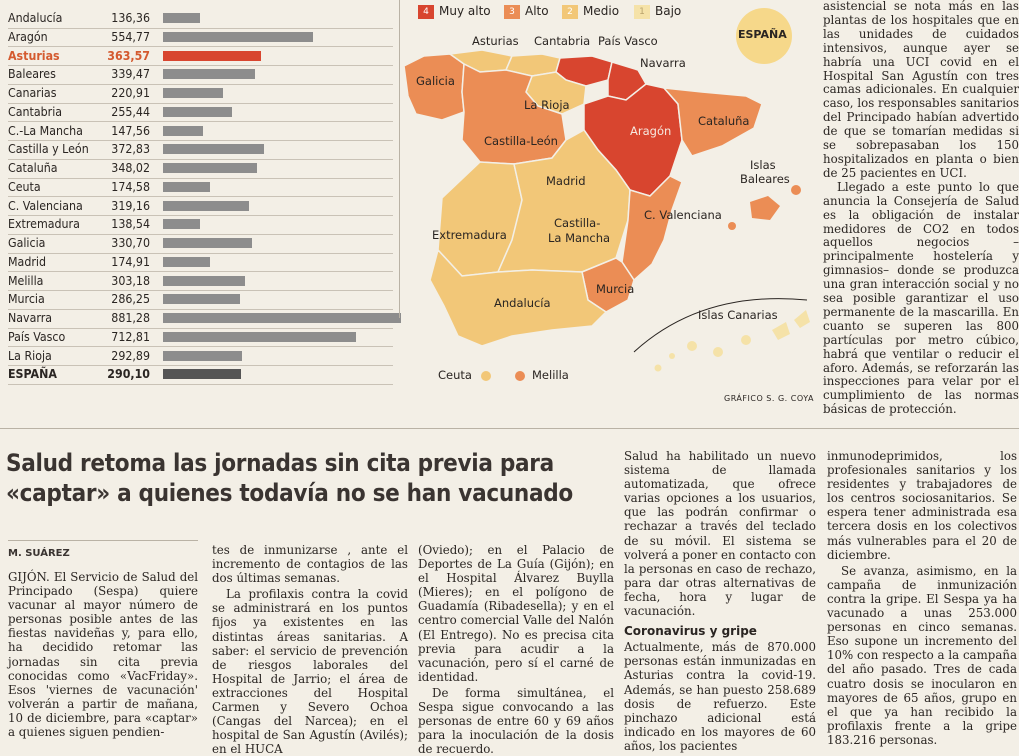  Describe the element at coordinates (130, 111) in the screenshot. I see `row-value: 255,44` at that location.